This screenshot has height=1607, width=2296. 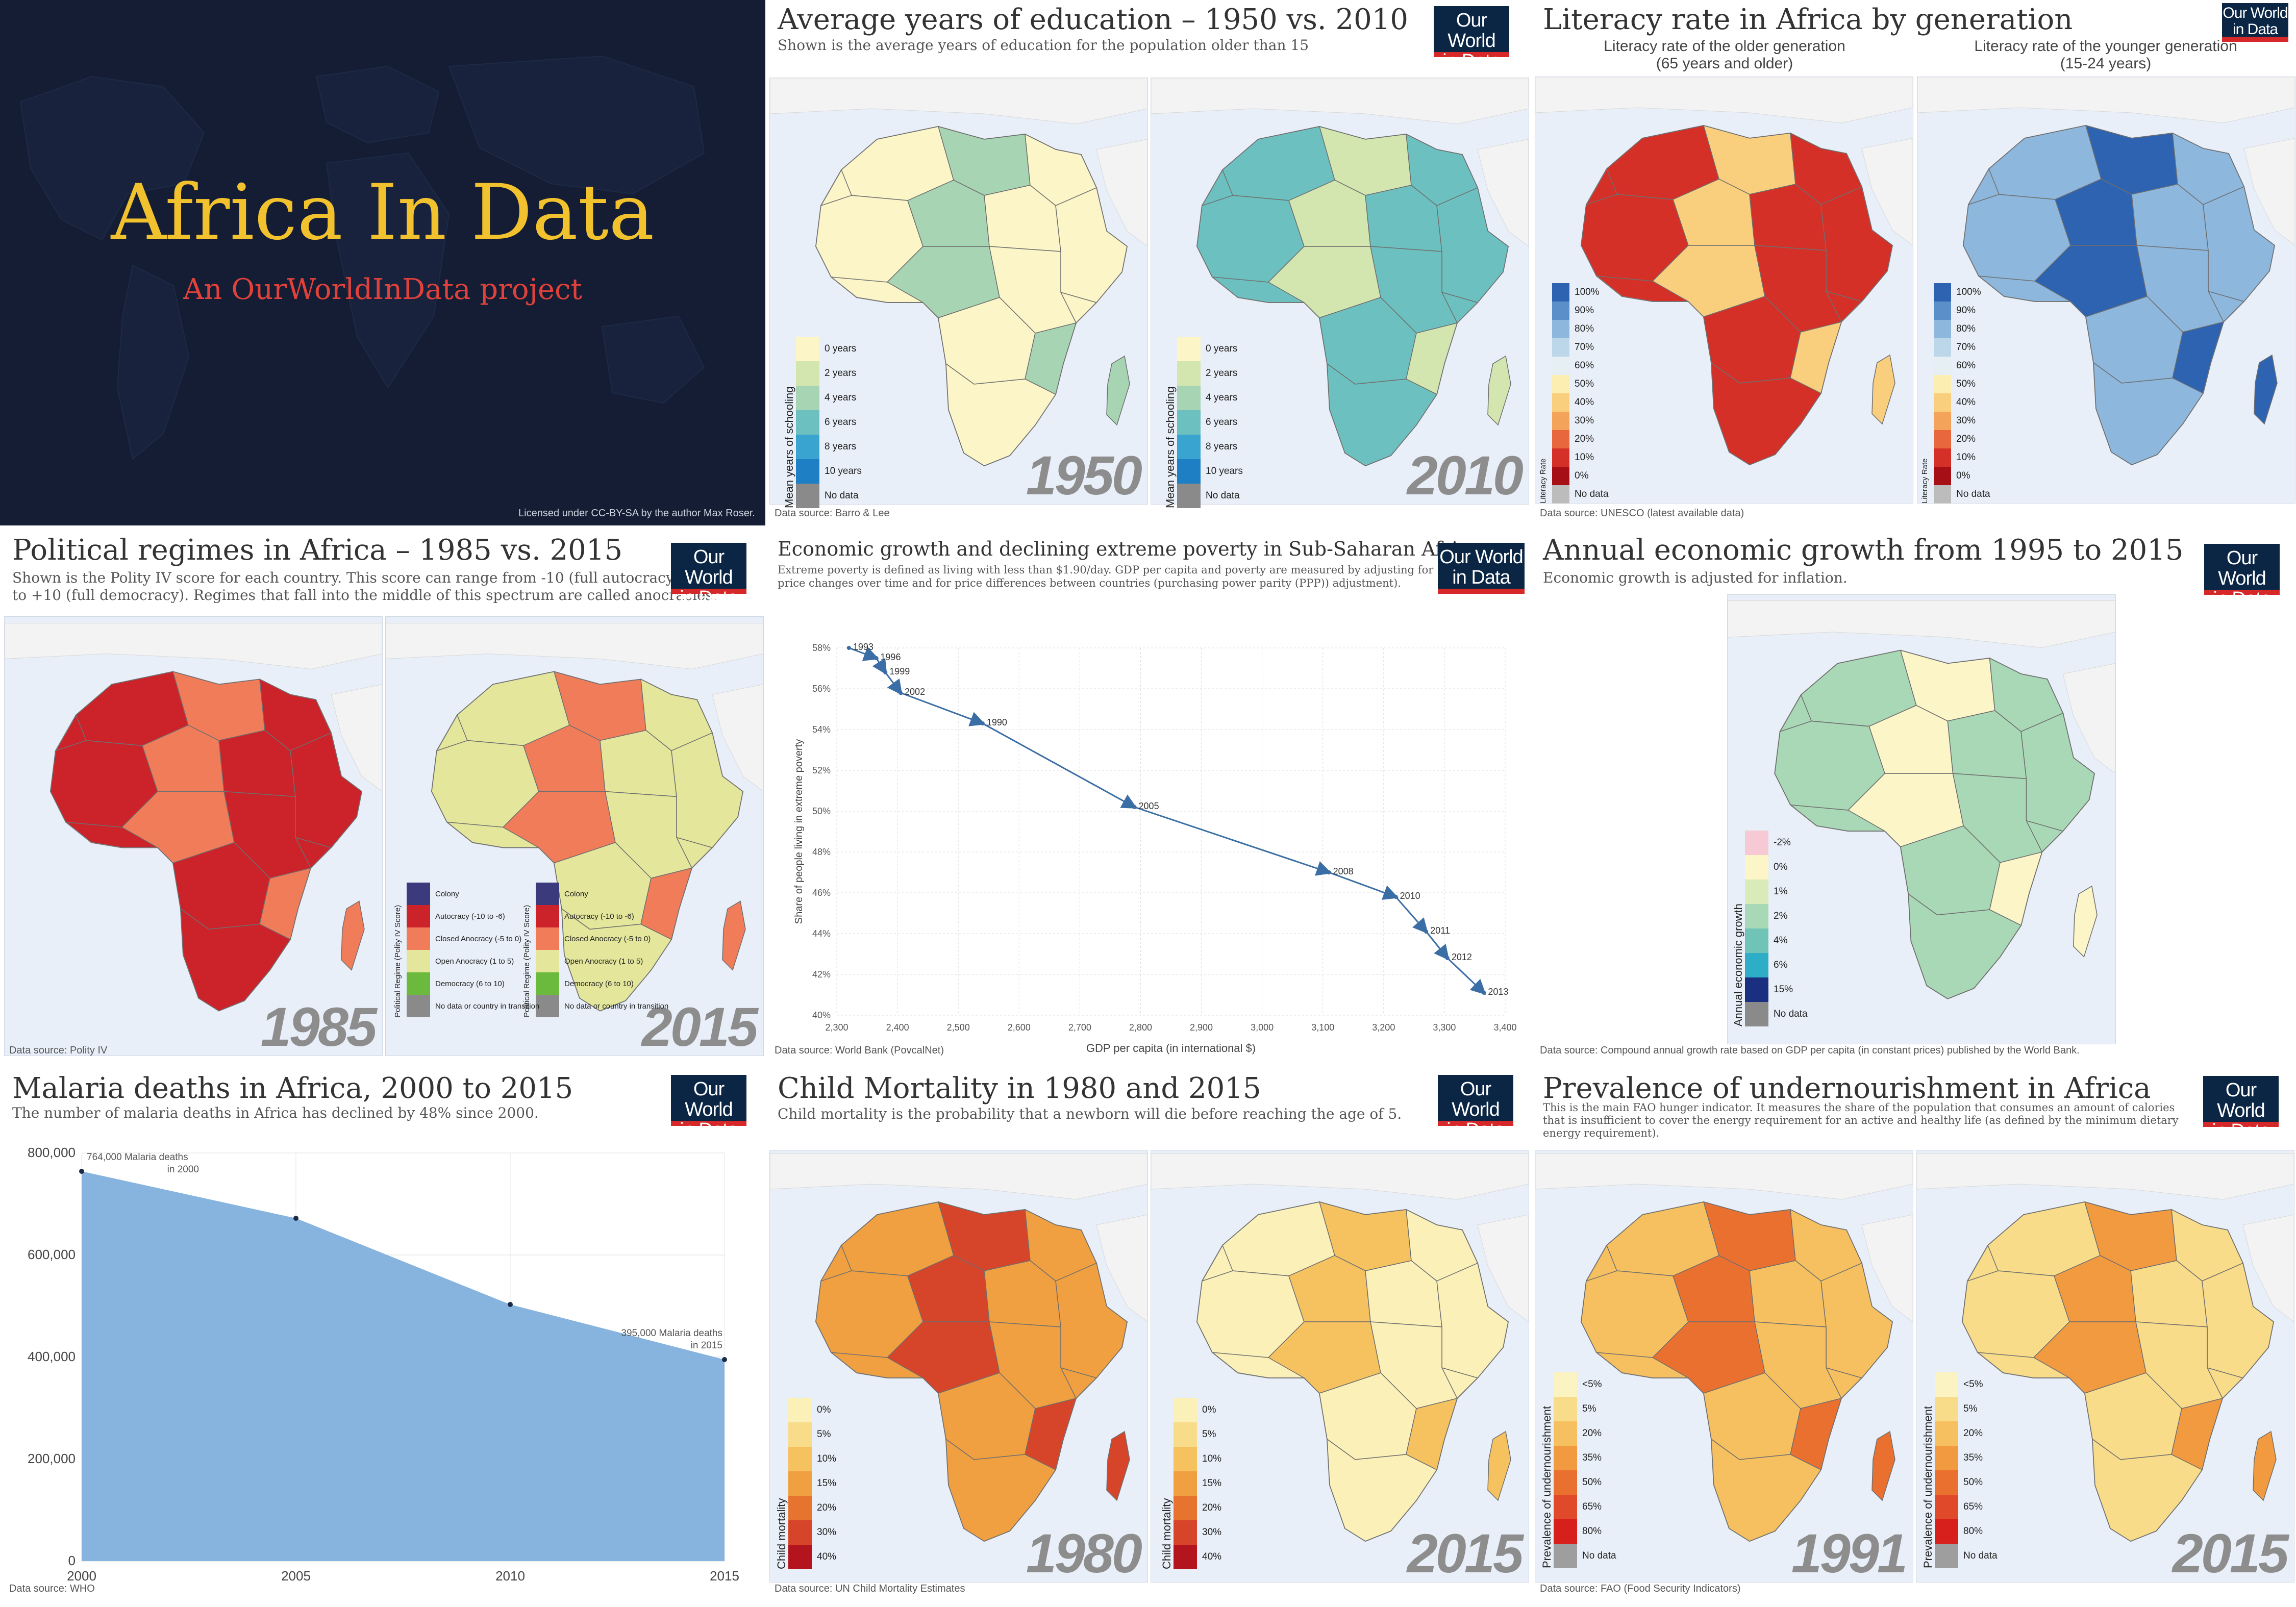 I want to click on legend-item: Open Anocracy (1 to 5), so click(x=602, y=961).